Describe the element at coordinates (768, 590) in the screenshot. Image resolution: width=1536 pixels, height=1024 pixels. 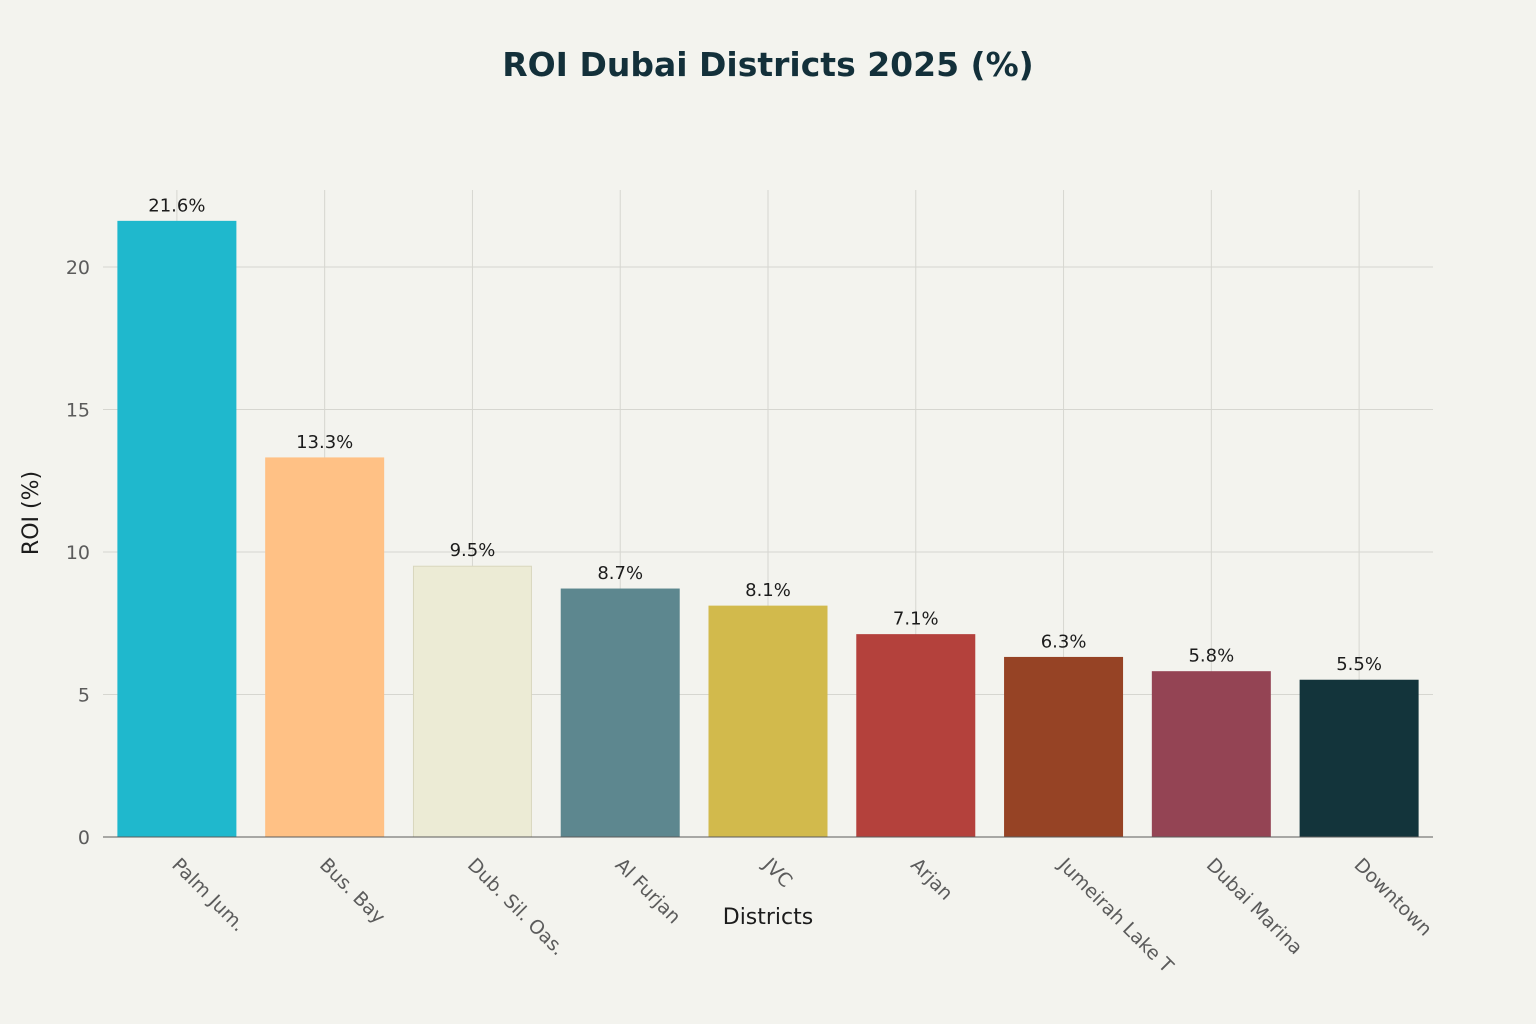
I see `bar-value-label: 8.1%` at that location.